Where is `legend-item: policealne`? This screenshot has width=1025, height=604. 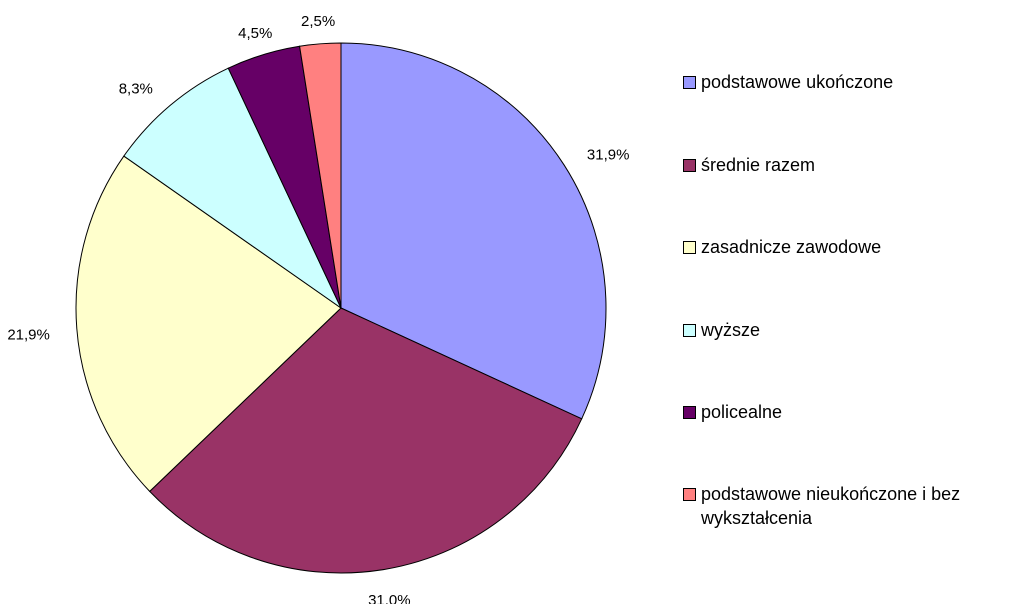 legend-item: policealne is located at coordinates (853, 412).